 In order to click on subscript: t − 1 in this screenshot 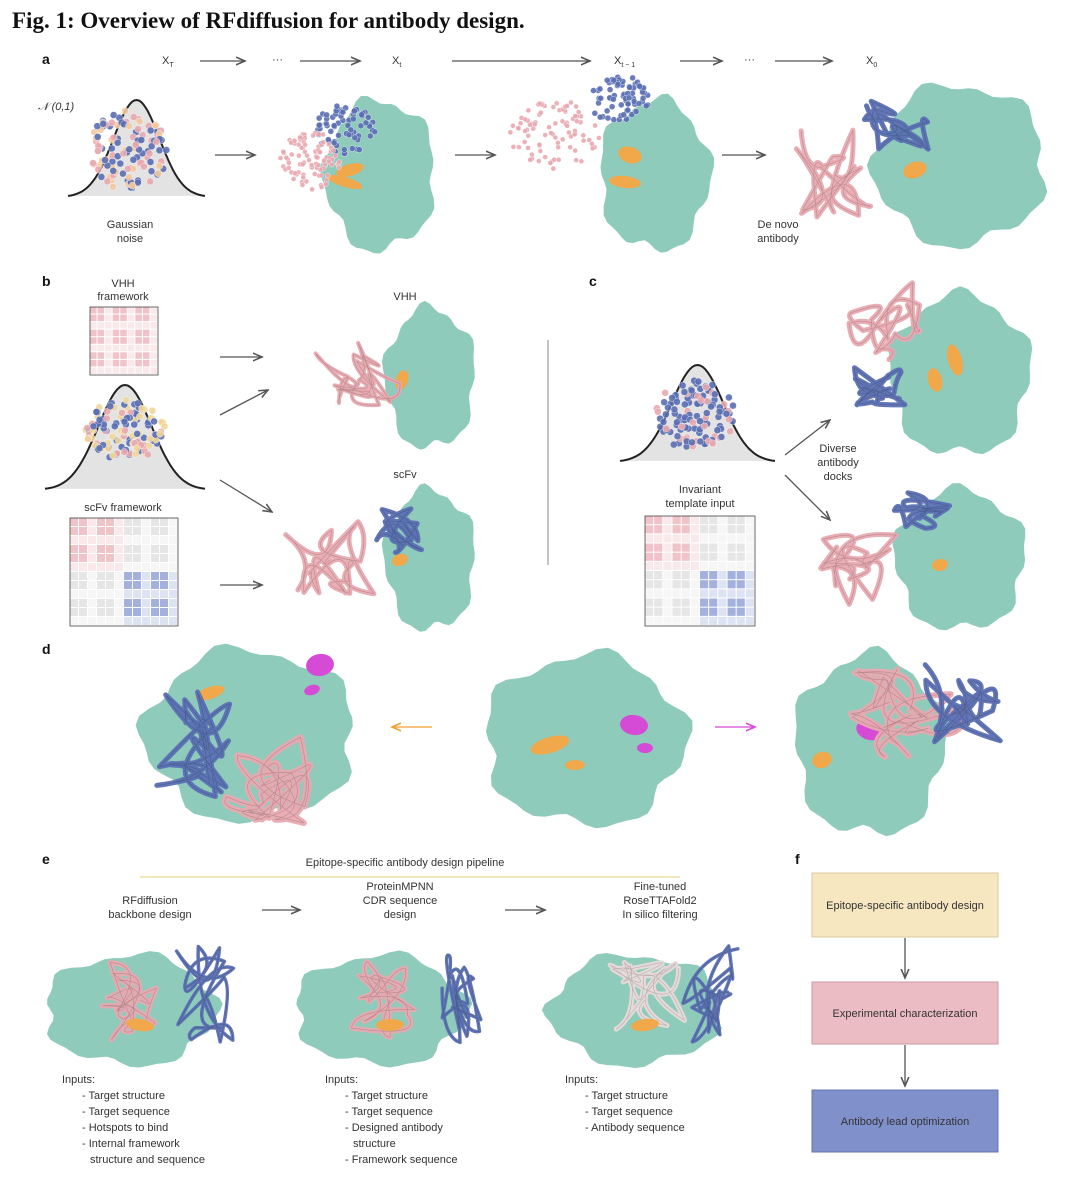, I will do `click(628, 65)`.